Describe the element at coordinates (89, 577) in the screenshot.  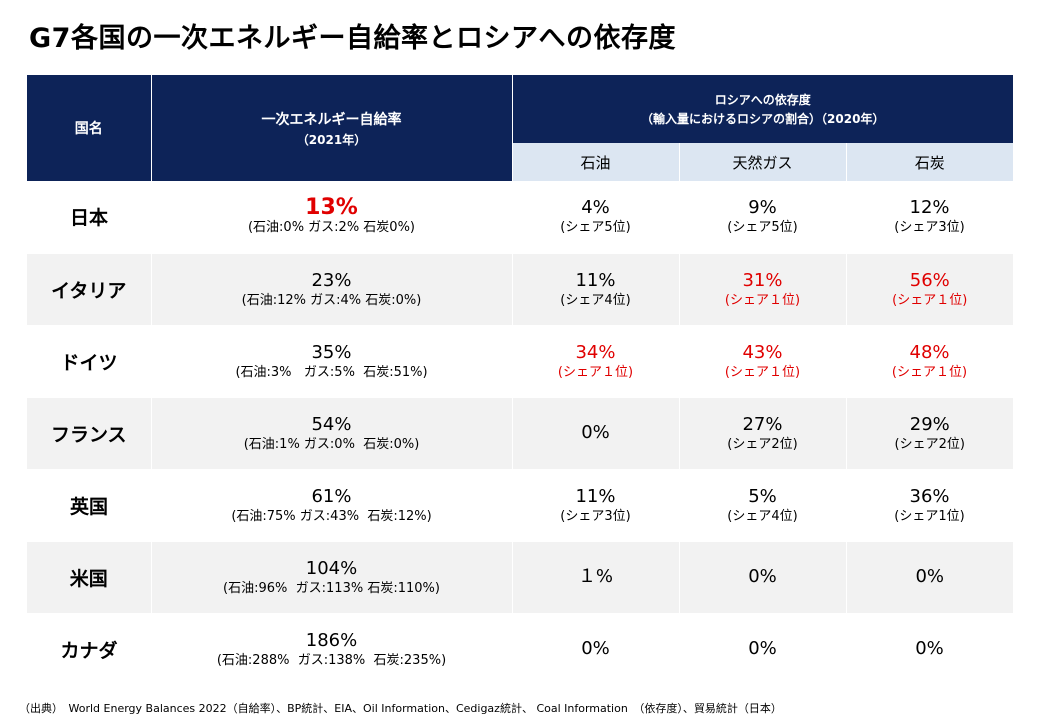
I see `country-name: 米国` at that location.